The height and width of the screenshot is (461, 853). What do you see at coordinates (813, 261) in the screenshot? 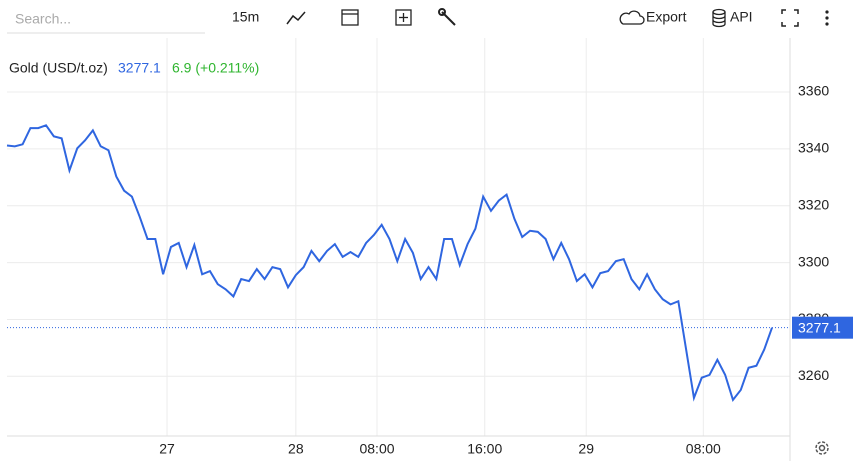
I see `y-tick-label: 3300` at bounding box center [813, 261].